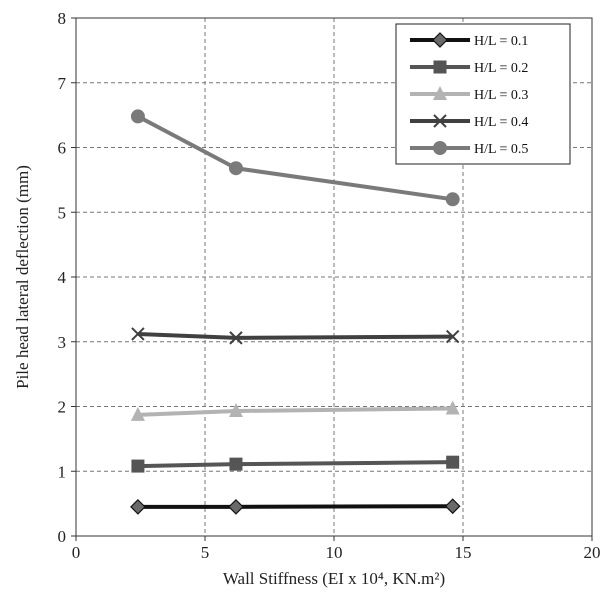 The width and height of the screenshot is (604, 594). Describe the element at coordinates (76, 552) in the screenshot. I see `x-tick-label: 0` at that location.